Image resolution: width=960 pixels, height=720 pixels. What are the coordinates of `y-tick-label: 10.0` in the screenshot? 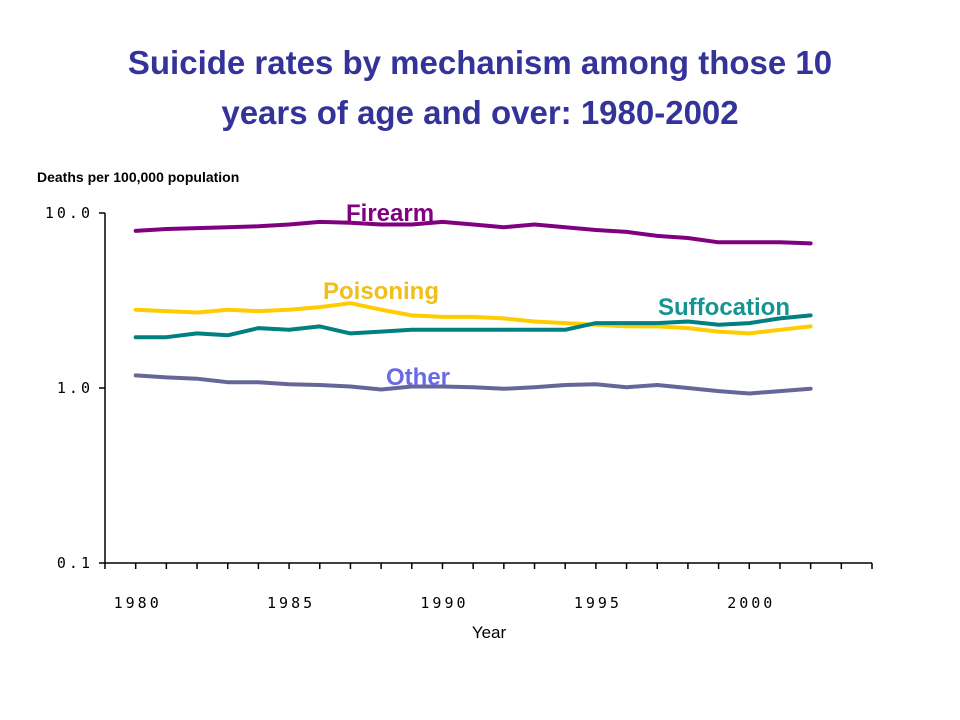 It's located at (69, 213).